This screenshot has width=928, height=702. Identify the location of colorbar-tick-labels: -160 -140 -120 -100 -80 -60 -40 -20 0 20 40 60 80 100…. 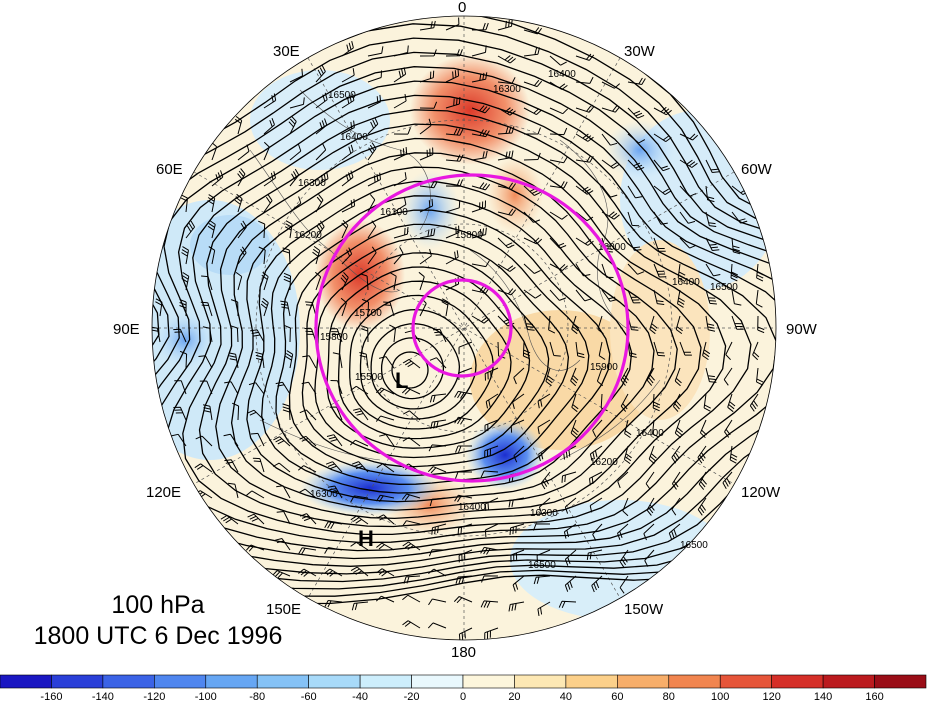
(461, 696).